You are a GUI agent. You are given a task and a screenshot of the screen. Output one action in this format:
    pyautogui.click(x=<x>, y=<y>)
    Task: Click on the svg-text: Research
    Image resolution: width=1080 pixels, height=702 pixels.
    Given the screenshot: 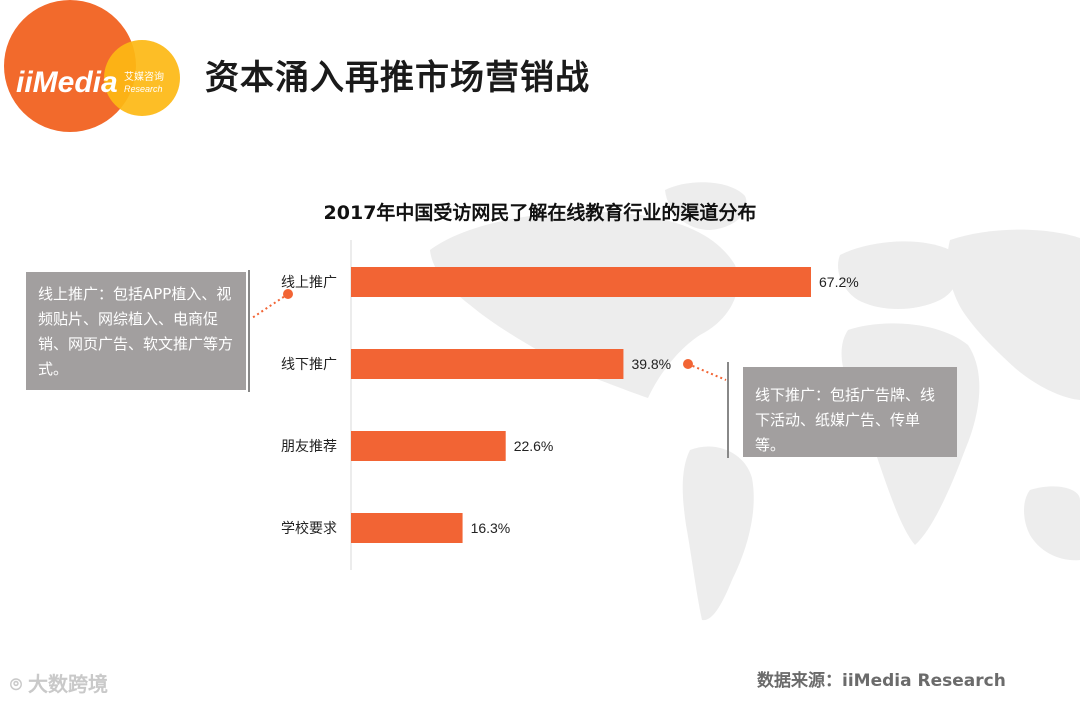 What is the action you would take?
    pyautogui.click(x=143, y=89)
    